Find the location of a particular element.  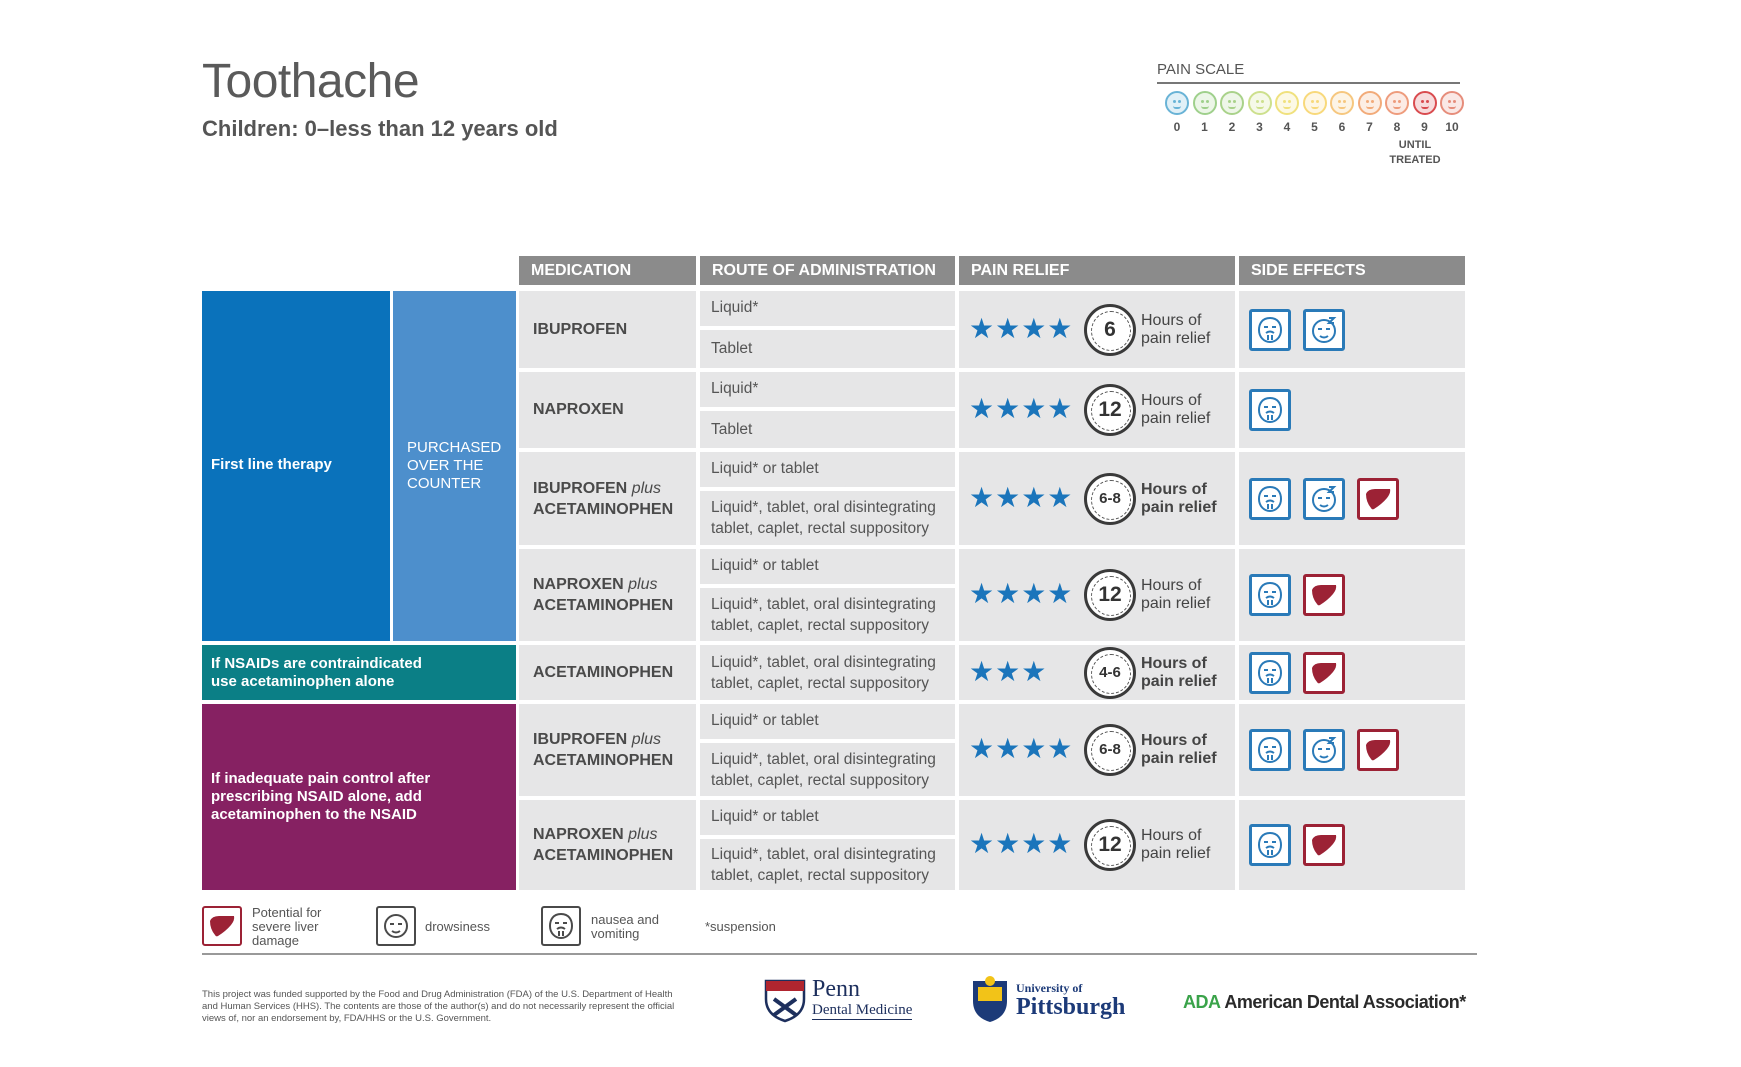

until-label: UNTIL is located at coordinates (1415, 145).